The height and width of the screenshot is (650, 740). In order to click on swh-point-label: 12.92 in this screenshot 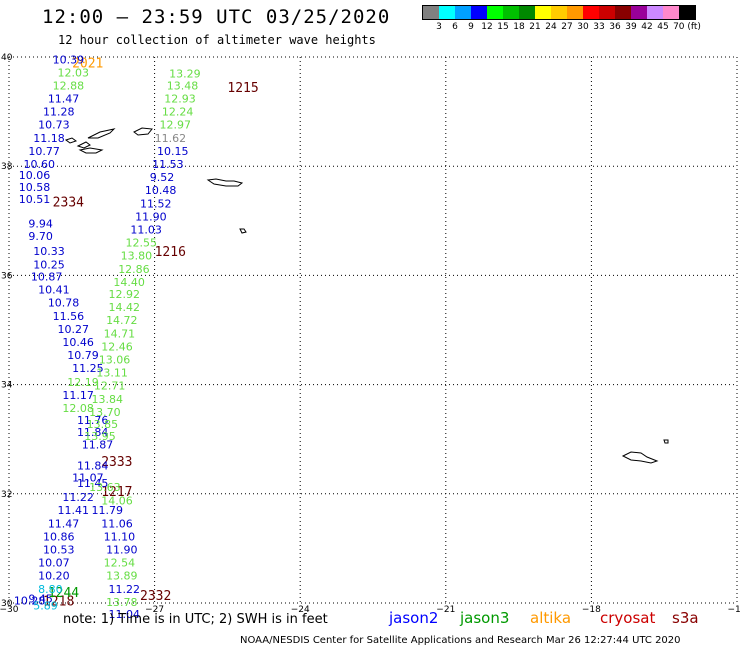, I will do `click(124, 294)`.